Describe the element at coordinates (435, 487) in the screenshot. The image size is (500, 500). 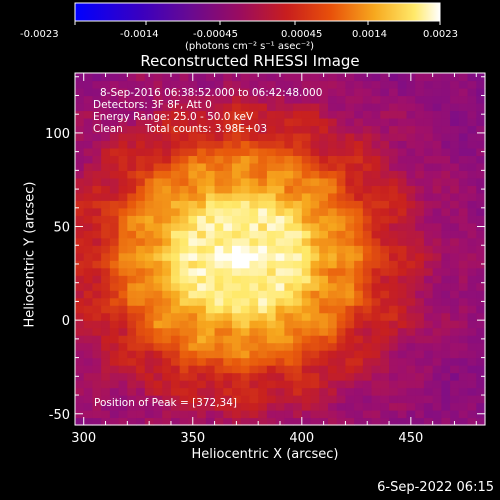
I see `footer-date: 6-Sep-2022 06:15` at that location.